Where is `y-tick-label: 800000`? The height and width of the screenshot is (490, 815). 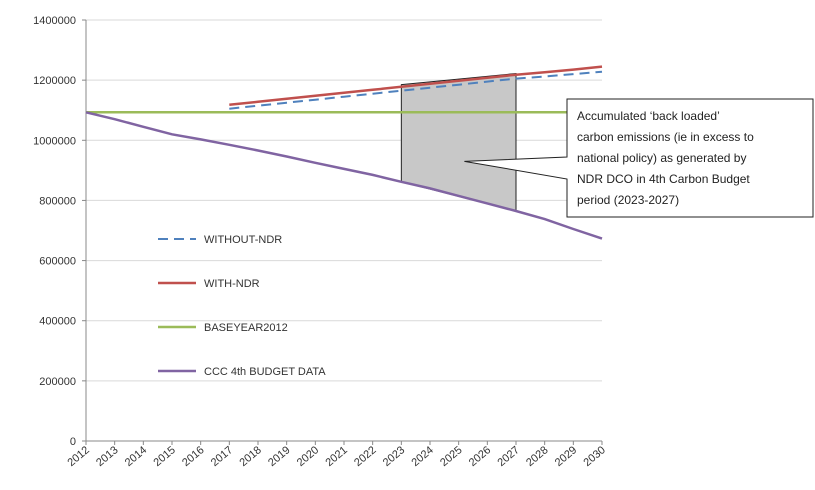 y-tick-label: 800000 is located at coordinates (57, 201).